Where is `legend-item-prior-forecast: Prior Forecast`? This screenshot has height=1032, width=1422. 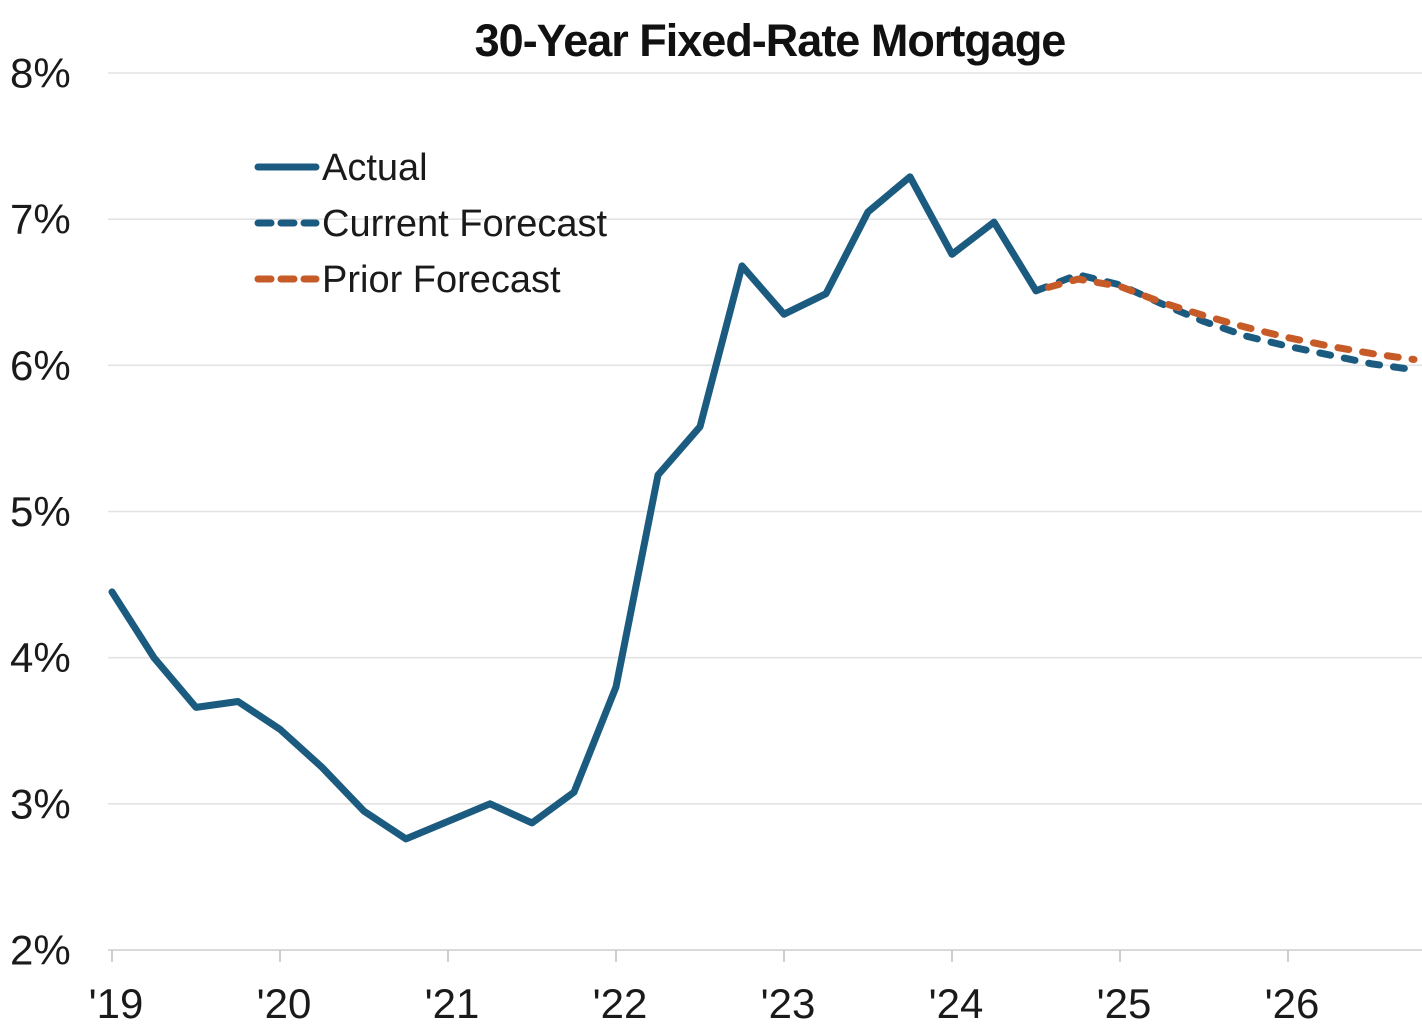 legend-item-prior-forecast: Prior Forecast is located at coordinates (407, 280).